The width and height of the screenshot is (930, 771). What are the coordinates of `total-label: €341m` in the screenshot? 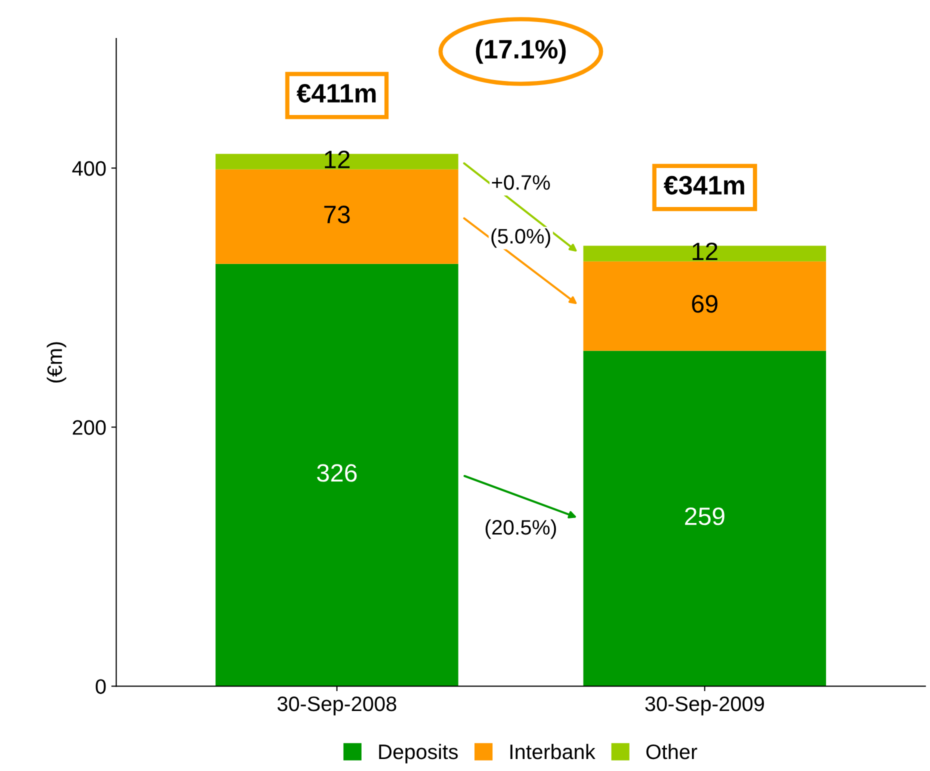 It's located at (704, 185).